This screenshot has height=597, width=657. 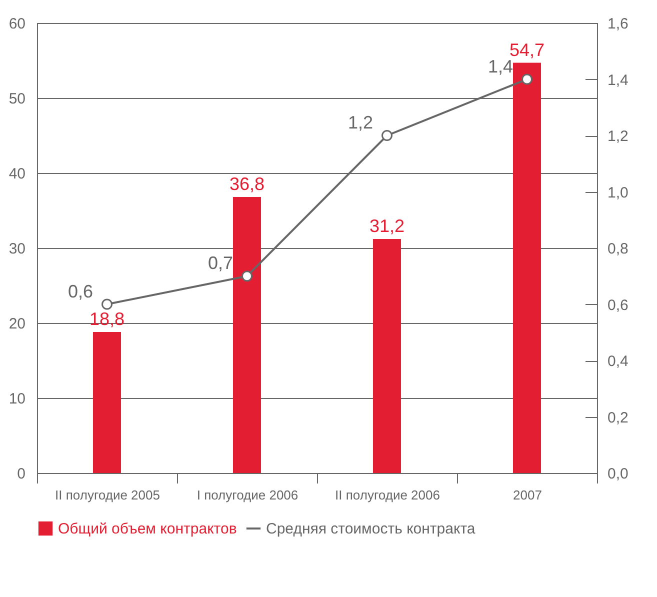 What do you see at coordinates (247, 184) in the screenshot?
I see `data-label: 36,8` at bounding box center [247, 184].